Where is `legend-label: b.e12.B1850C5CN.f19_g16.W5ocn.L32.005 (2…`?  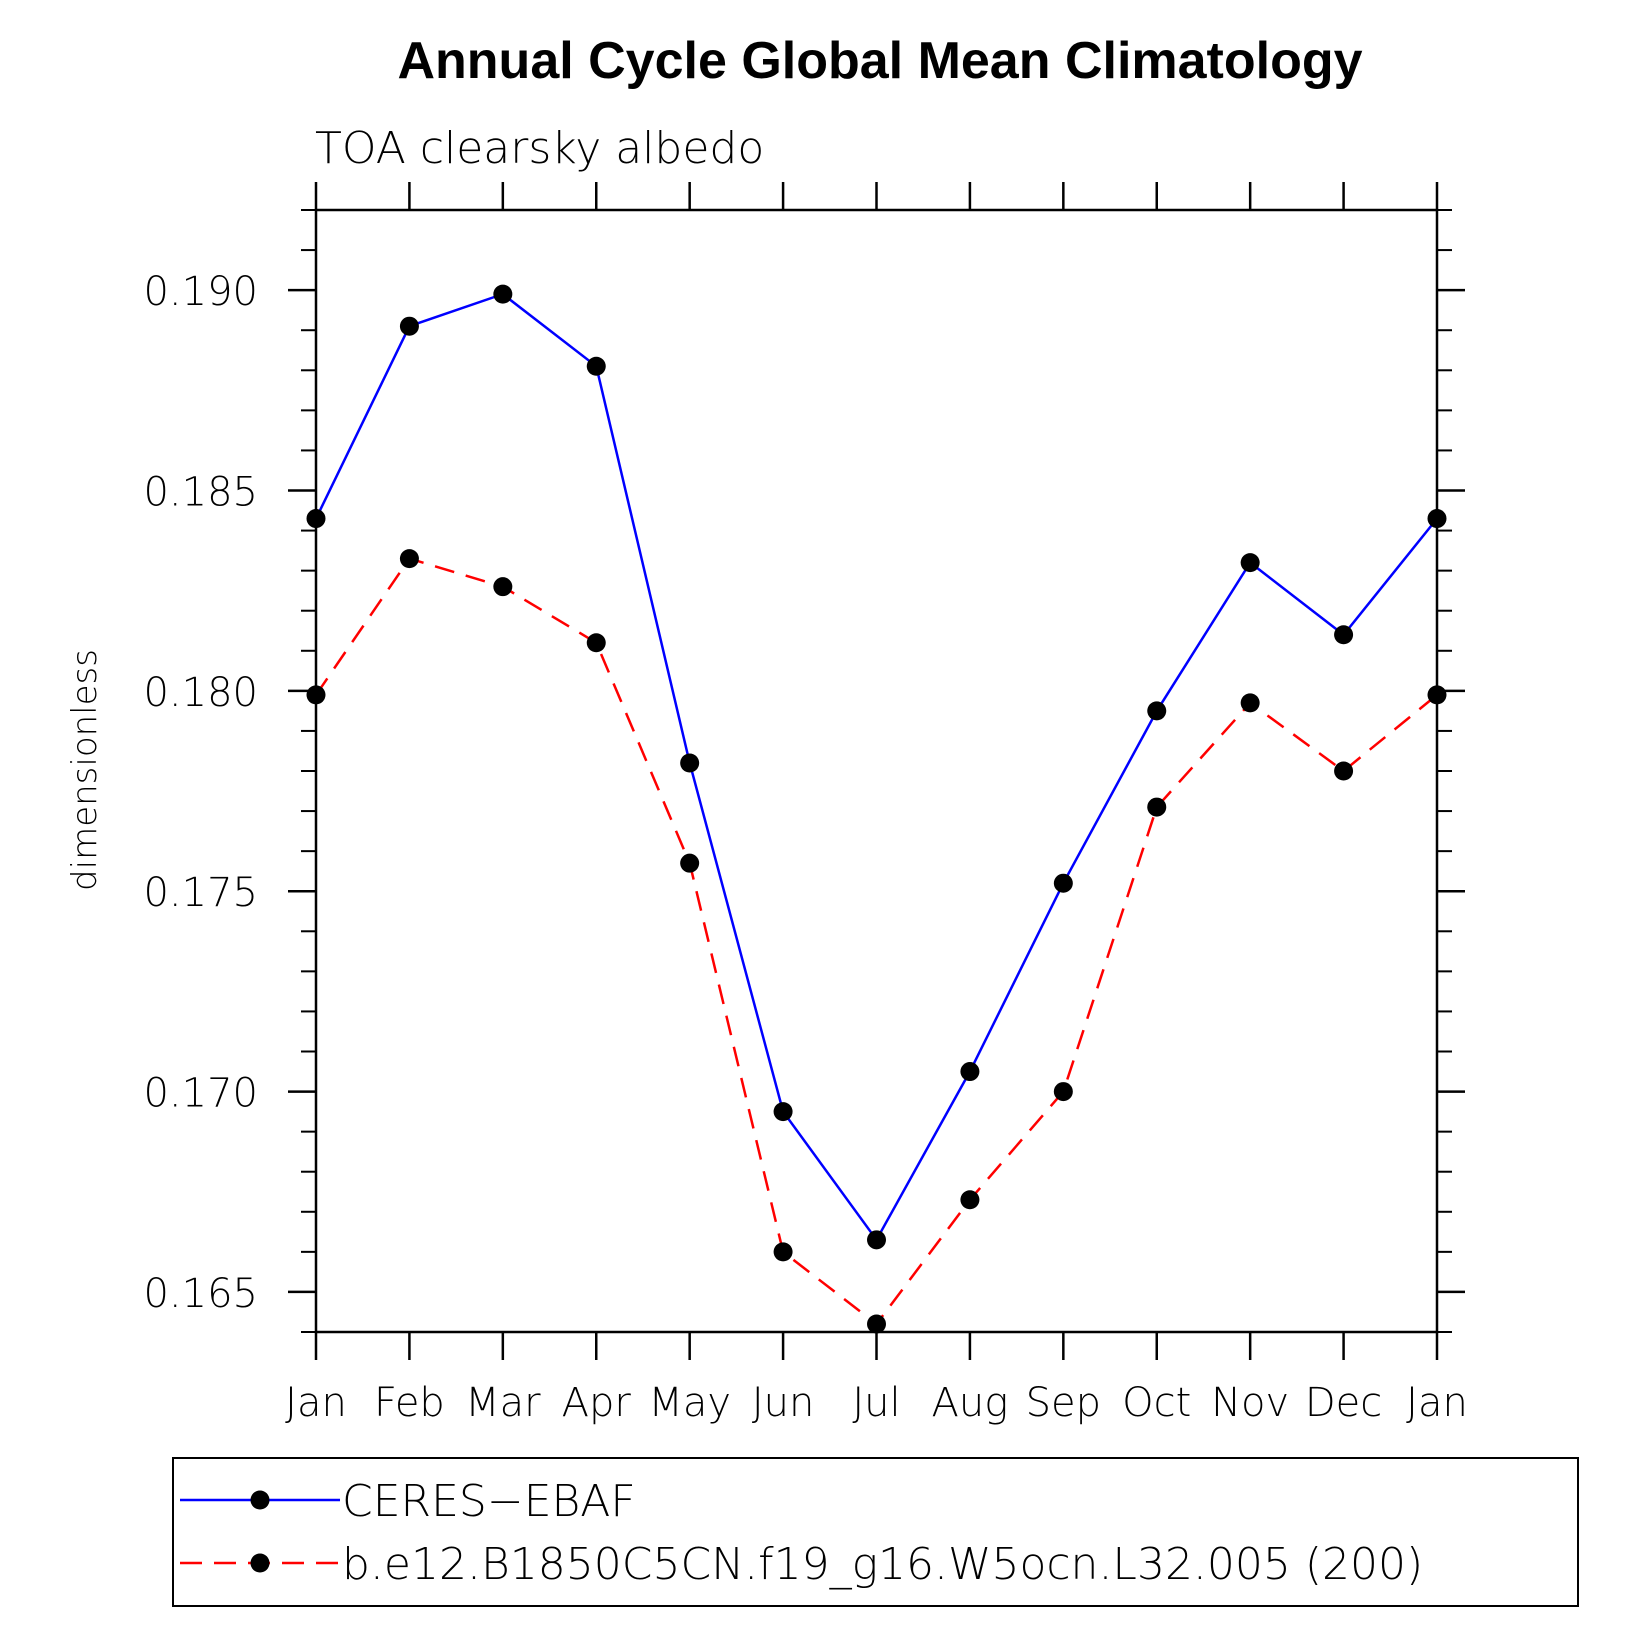
legend-label: b.e12.B1850C5CN.f19_g16.W5ocn.L32.005 (2… is located at coordinates (882, 1564).